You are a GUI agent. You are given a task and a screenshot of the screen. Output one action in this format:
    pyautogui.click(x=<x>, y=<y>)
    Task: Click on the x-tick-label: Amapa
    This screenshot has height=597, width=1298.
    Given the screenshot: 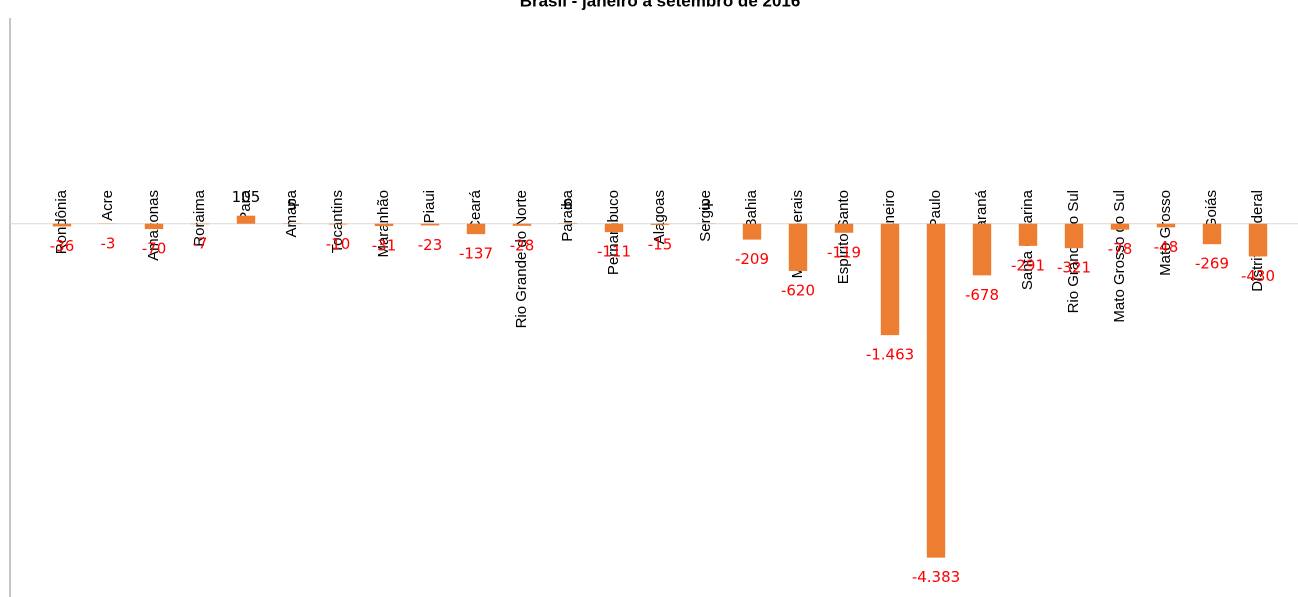 What is the action you would take?
    pyautogui.click(x=291, y=213)
    